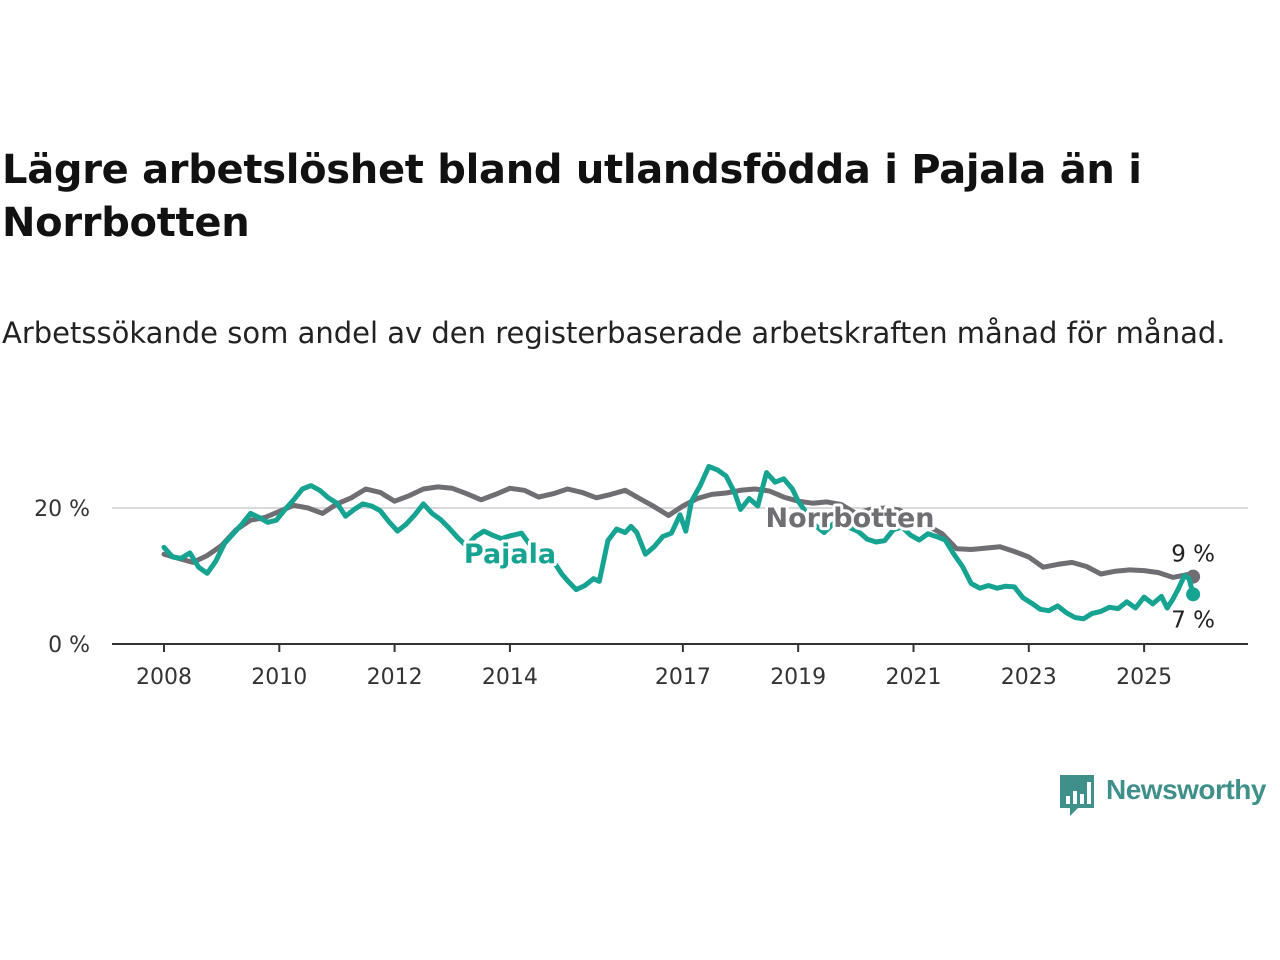 The height and width of the screenshot is (960, 1280). What do you see at coordinates (683, 677) in the screenshot?
I see `x-tick-label: 2017` at bounding box center [683, 677].